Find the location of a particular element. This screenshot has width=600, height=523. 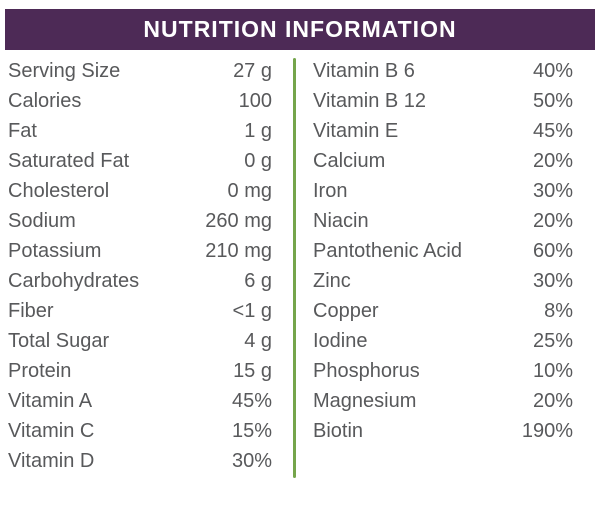

nutrient-row: Biotin 190% is located at coordinates (443, 431).